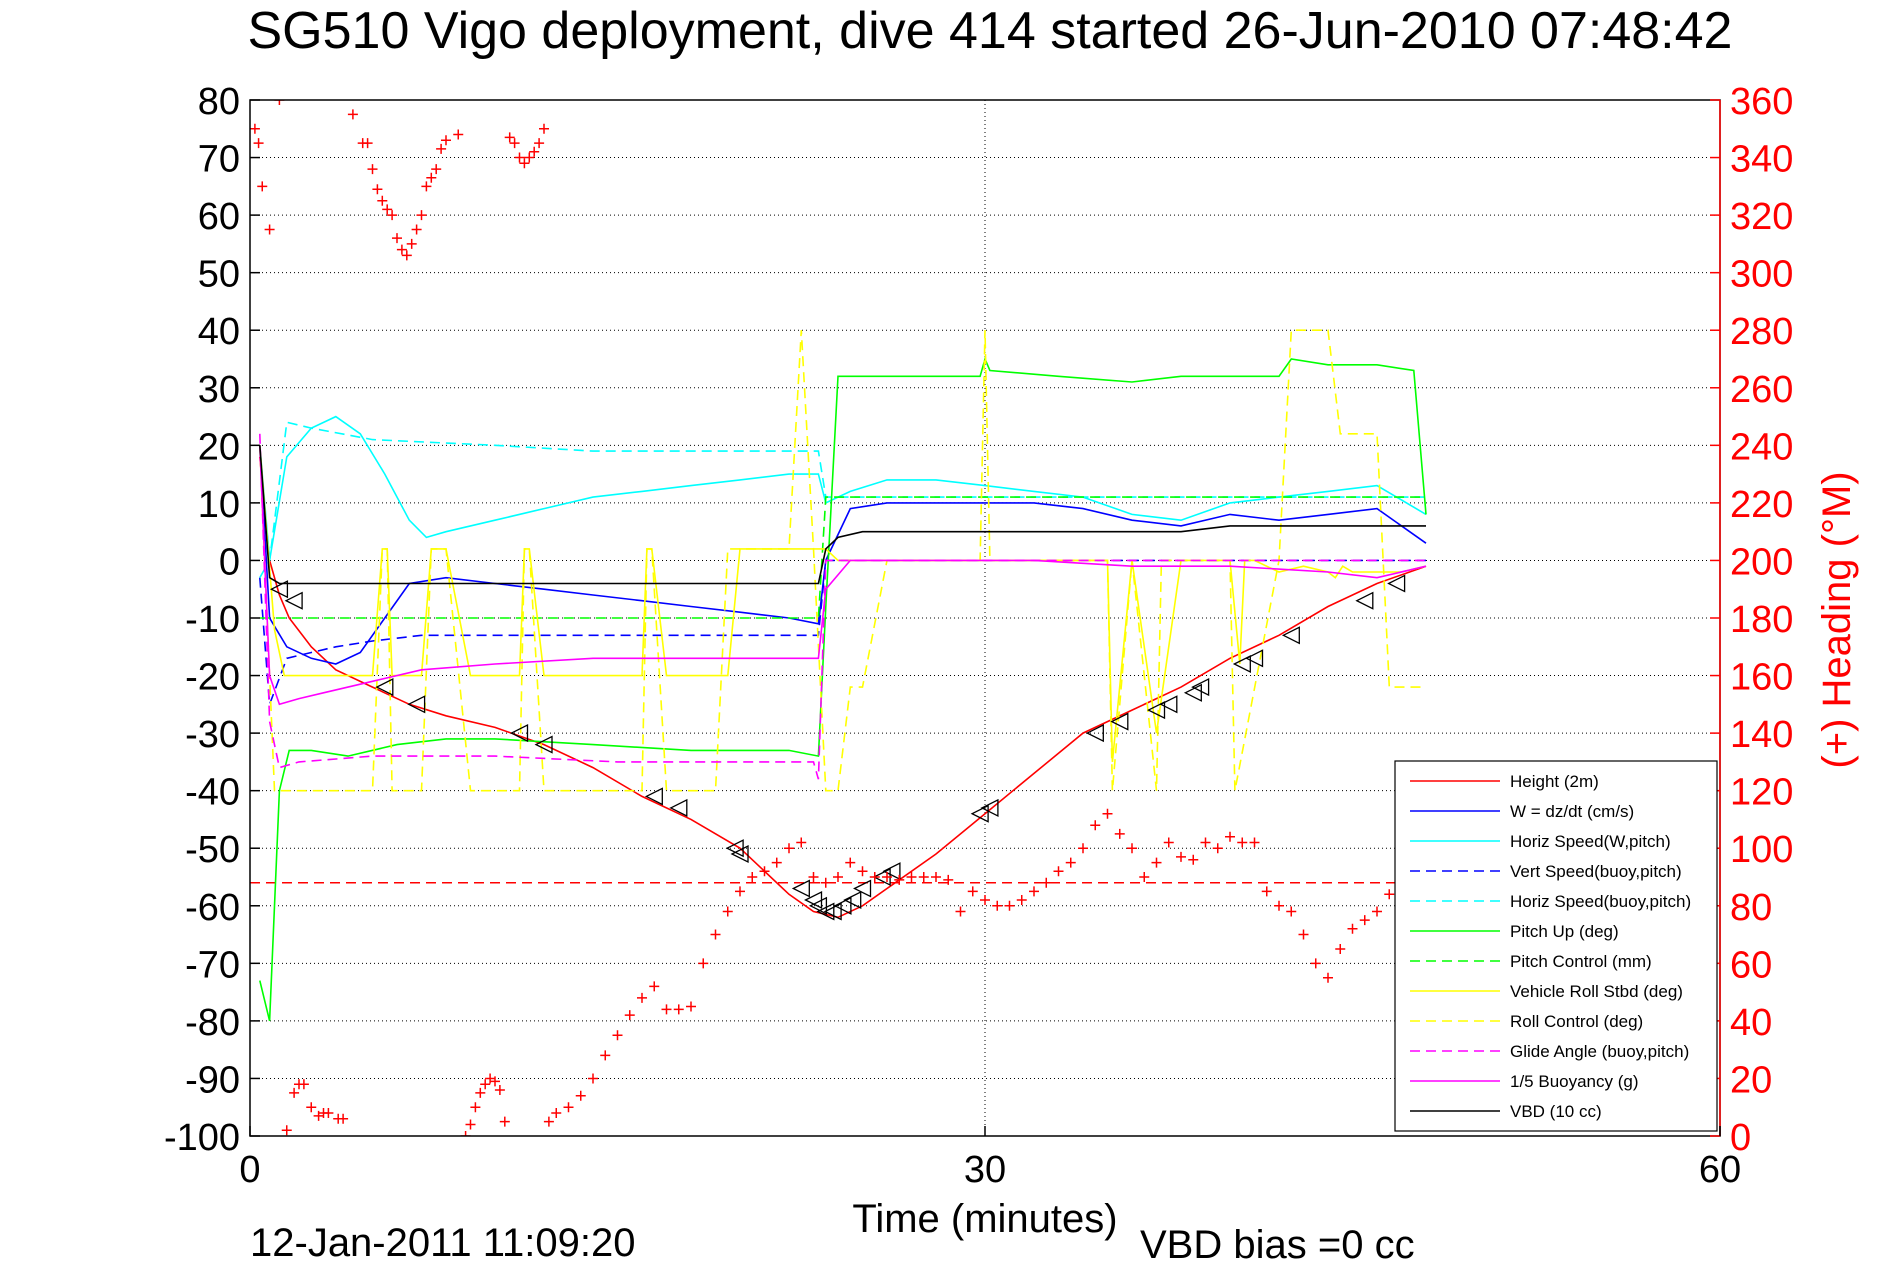  What do you see at coordinates (1761, 793) in the screenshot?
I see `right-tick-label-12: 120` at bounding box center [1761, 793].